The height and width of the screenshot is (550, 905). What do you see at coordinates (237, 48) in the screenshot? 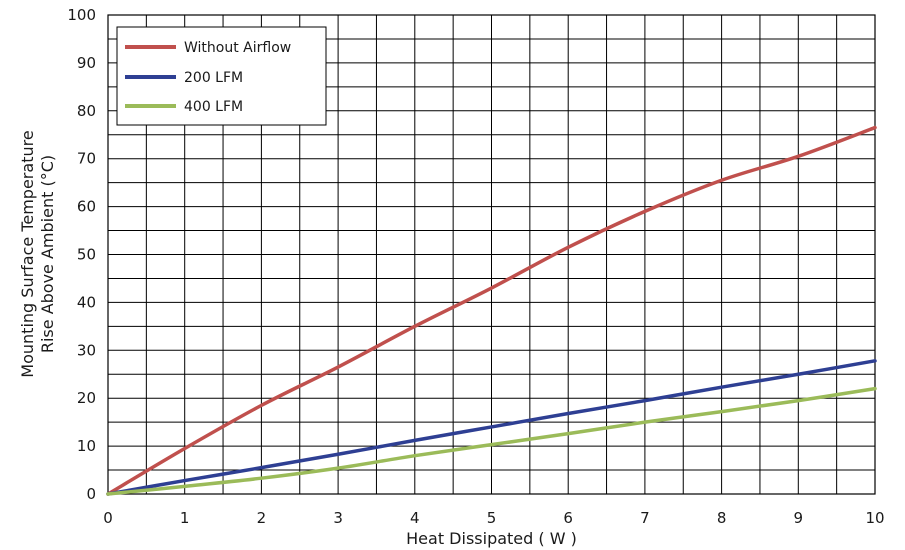
I see `legend-label-without-airflow: Without Airflow` at bounding box center [237, 48].